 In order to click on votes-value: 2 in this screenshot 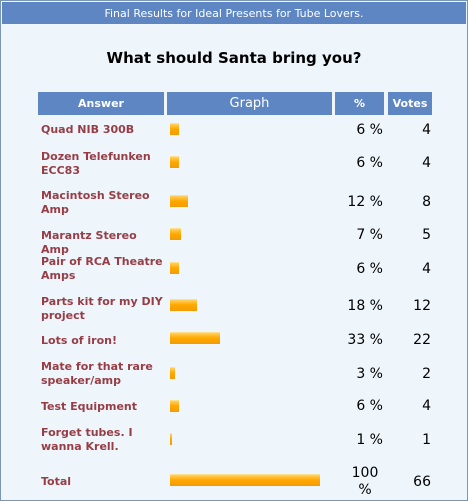, I will do `click(426, 374)`.